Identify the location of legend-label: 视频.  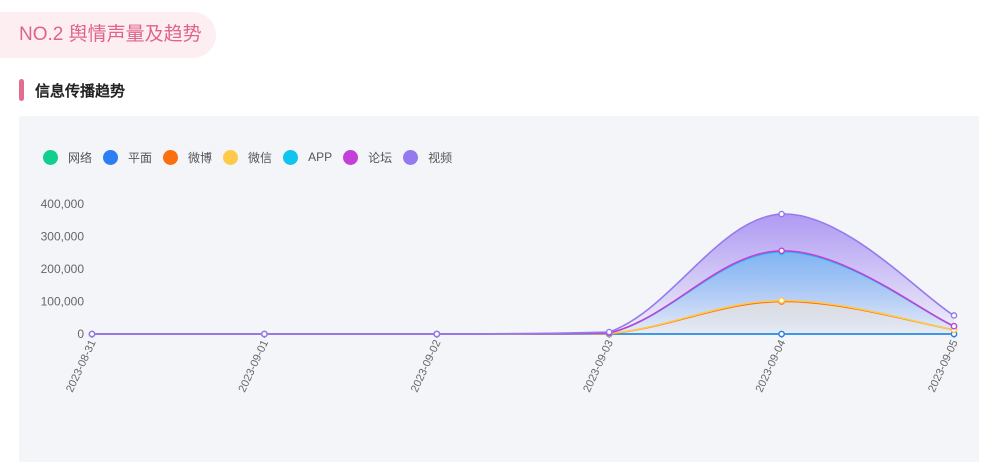
(440, 157).